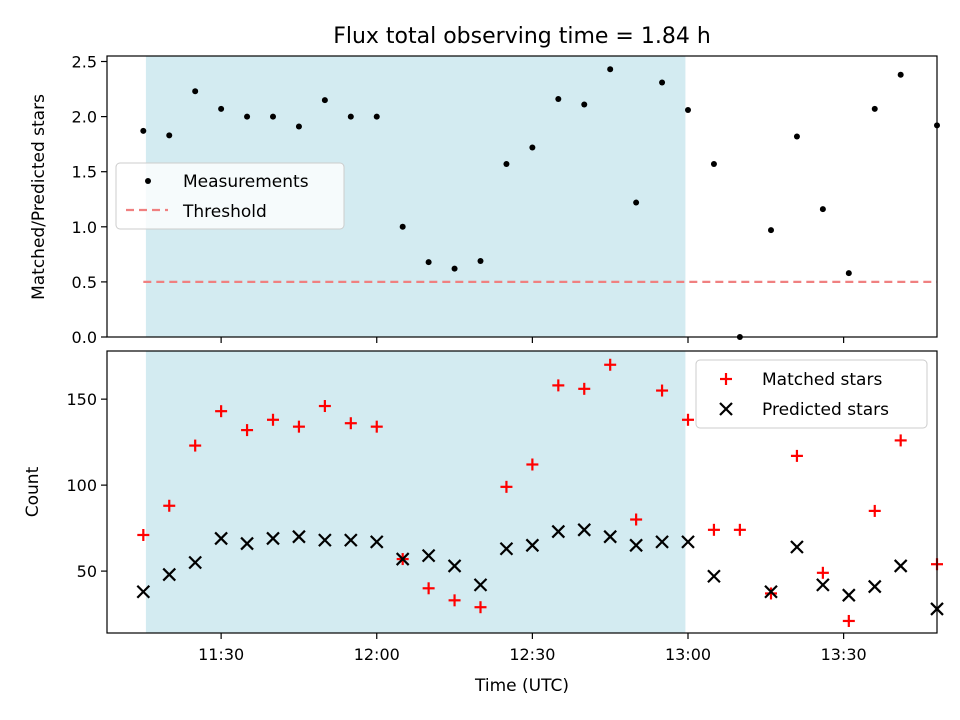  I want to click on y-tick-label: 50, so click(87, 571).